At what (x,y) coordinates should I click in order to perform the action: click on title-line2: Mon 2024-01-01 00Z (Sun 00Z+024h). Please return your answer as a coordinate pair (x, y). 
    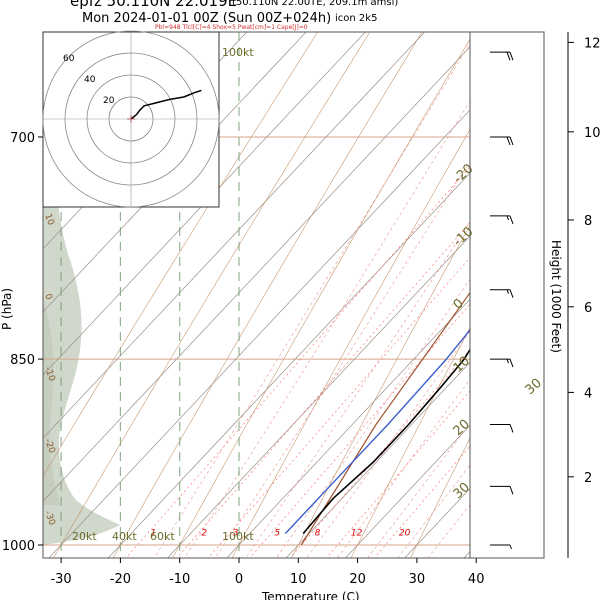
    Looking at the image, I should click on (206, 18).